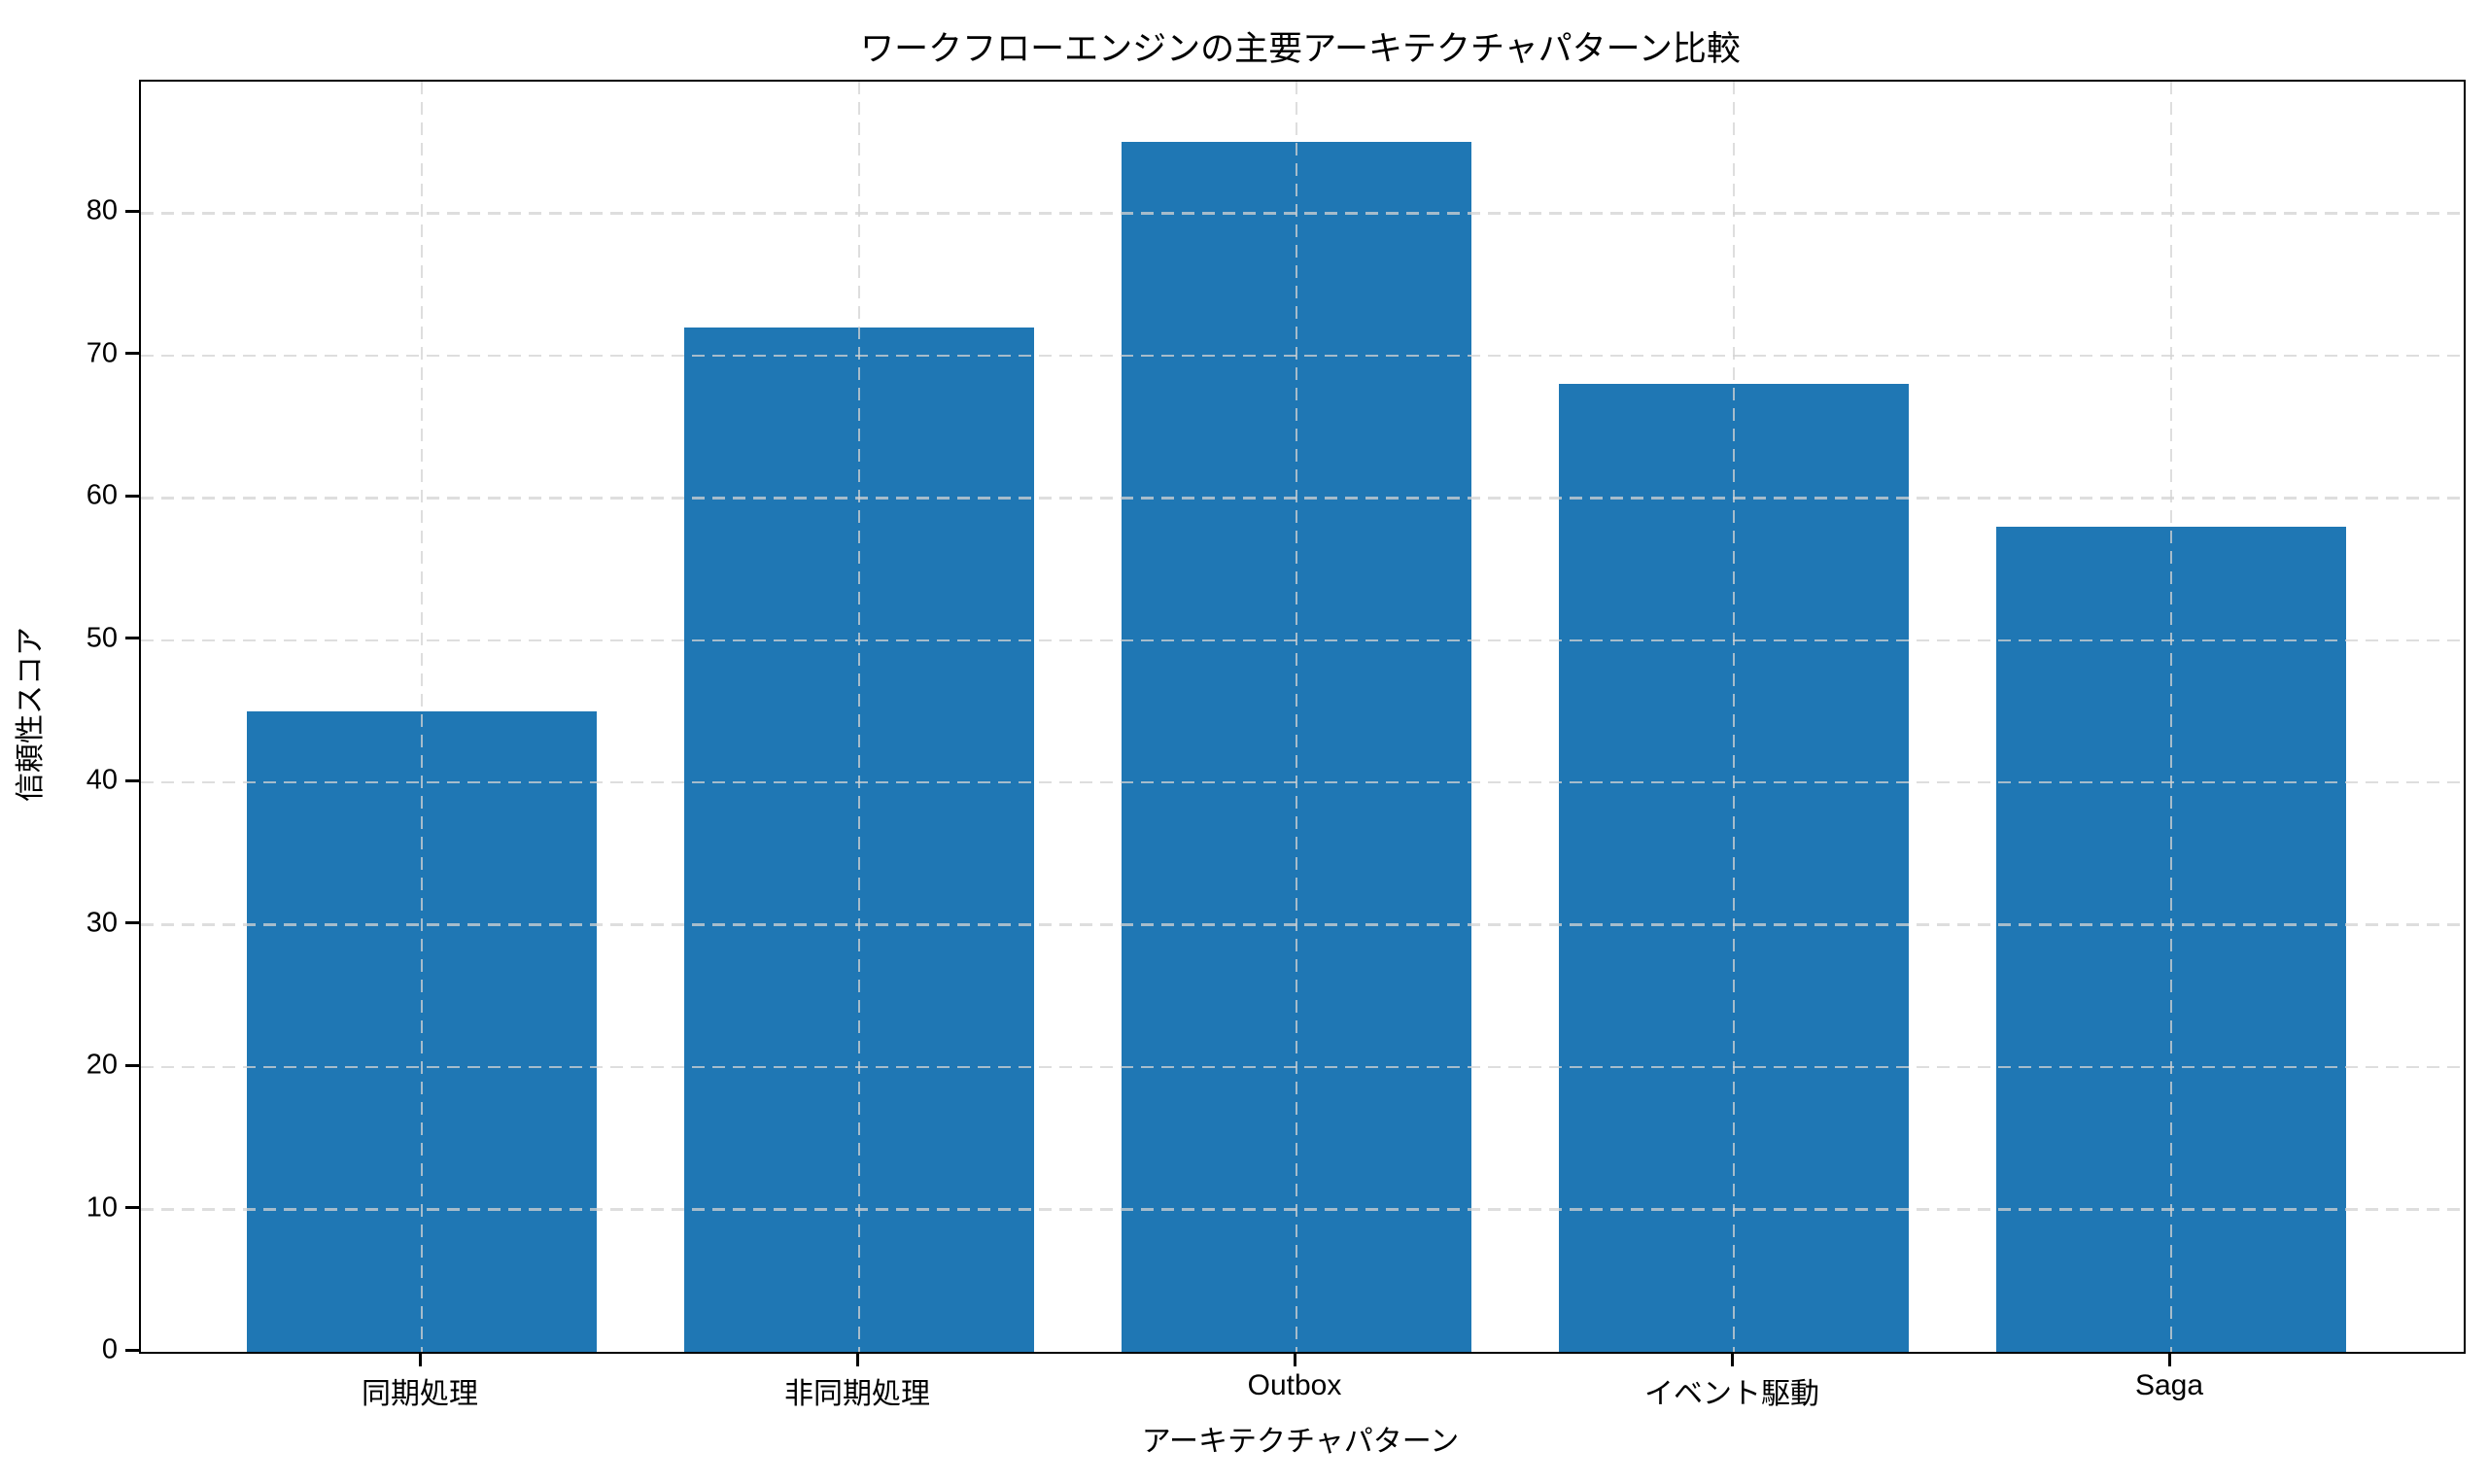  I want to click on y-tick-label: 80, so click(102, 210).